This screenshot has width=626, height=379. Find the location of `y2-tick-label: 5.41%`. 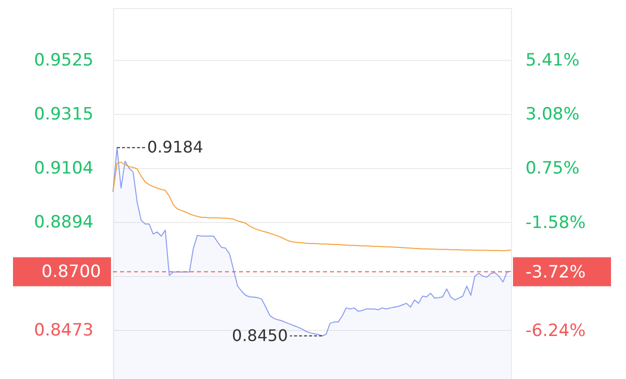

y2-tick-label: 5.41% is located at coordinates (553, 60).